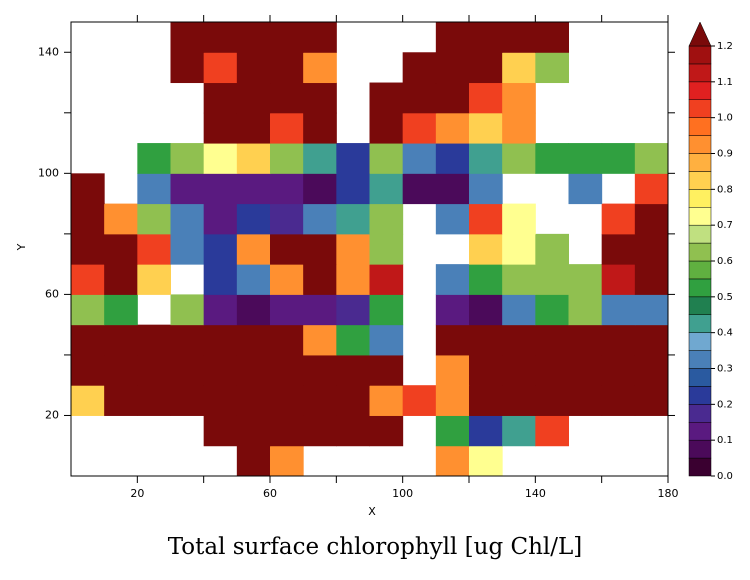 The height and width of the screenshot is (580, 750). I want to click on colorbar-extend, so click(700, 34).